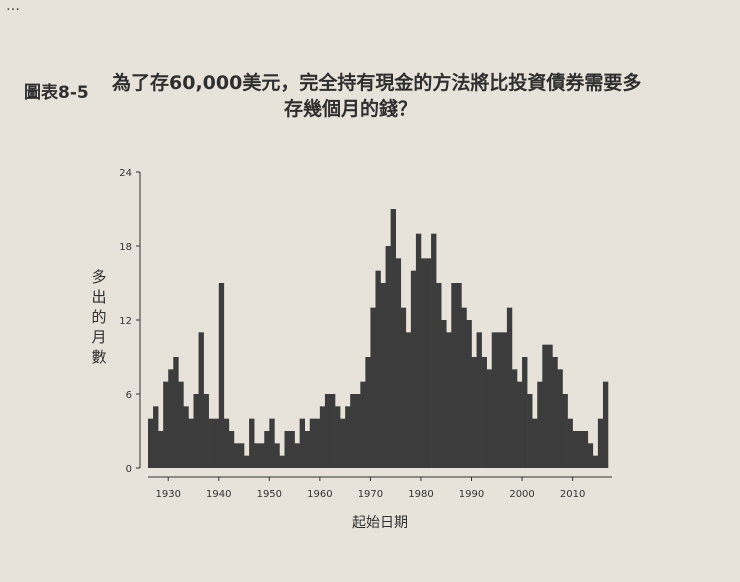 This screenshot has width=740, height=582. I want to click on x-tick-label: 1970, so click(370, 494).